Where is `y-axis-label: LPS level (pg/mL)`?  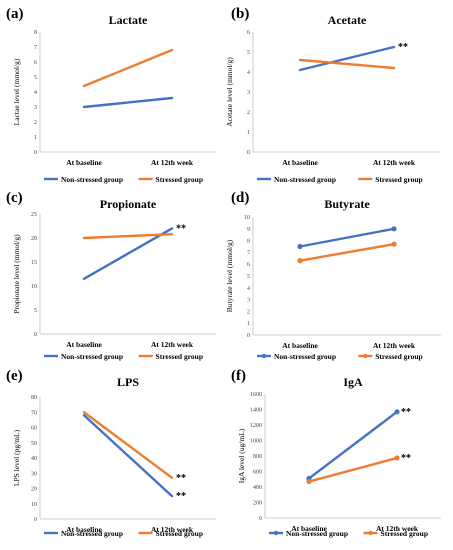 y-axis-label: LPS level (pg/mL) is located at coordinates (16, 457).